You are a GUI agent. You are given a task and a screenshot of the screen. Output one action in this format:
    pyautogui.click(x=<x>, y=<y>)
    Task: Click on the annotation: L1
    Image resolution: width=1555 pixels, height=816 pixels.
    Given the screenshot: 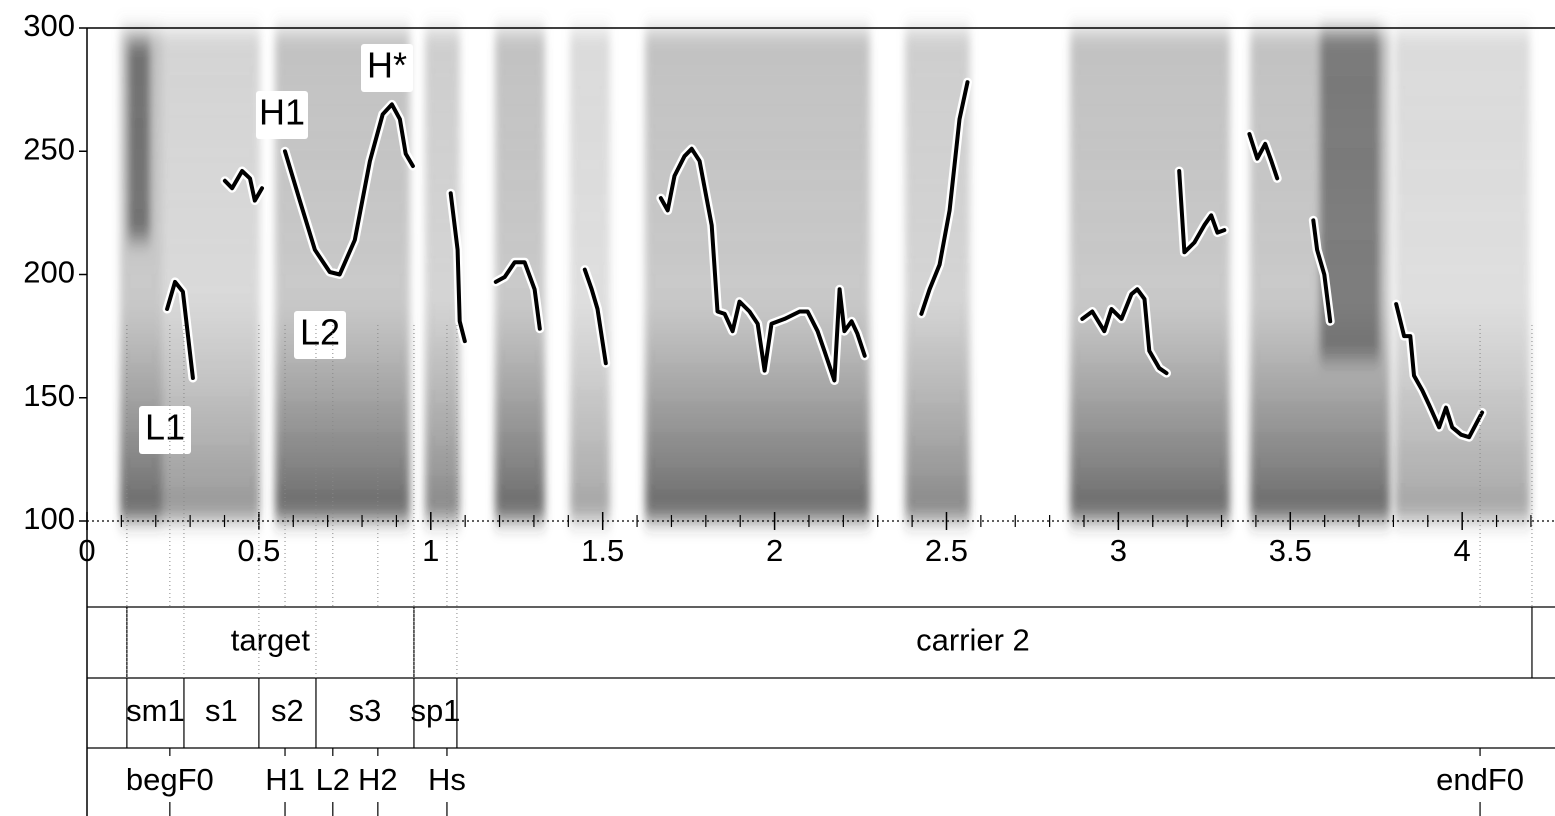 What is the action you would take?
    pyautogui.click(x=165, y=427)
    